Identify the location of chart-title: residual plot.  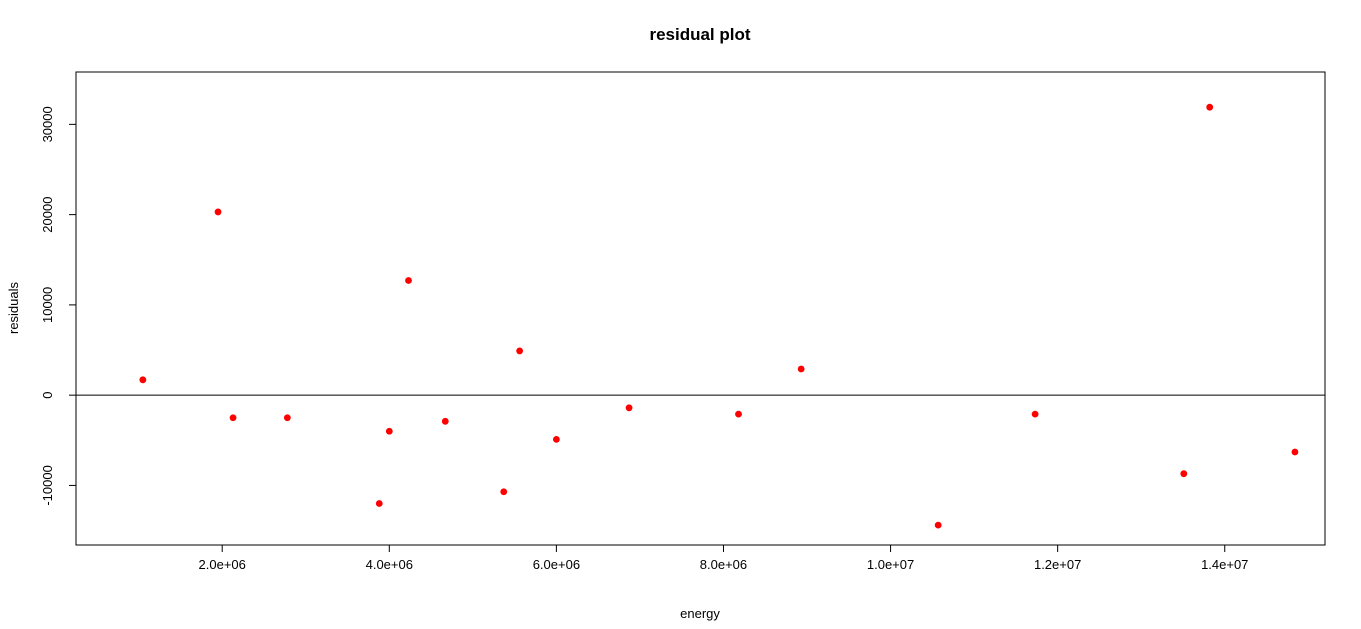
(699, 34).